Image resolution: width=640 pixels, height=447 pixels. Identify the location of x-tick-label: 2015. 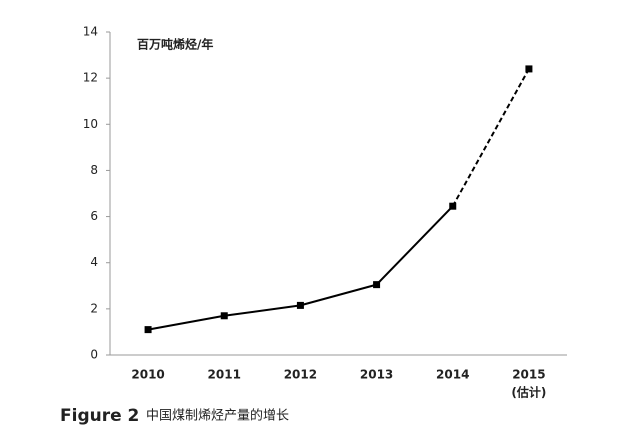
(528, 375).